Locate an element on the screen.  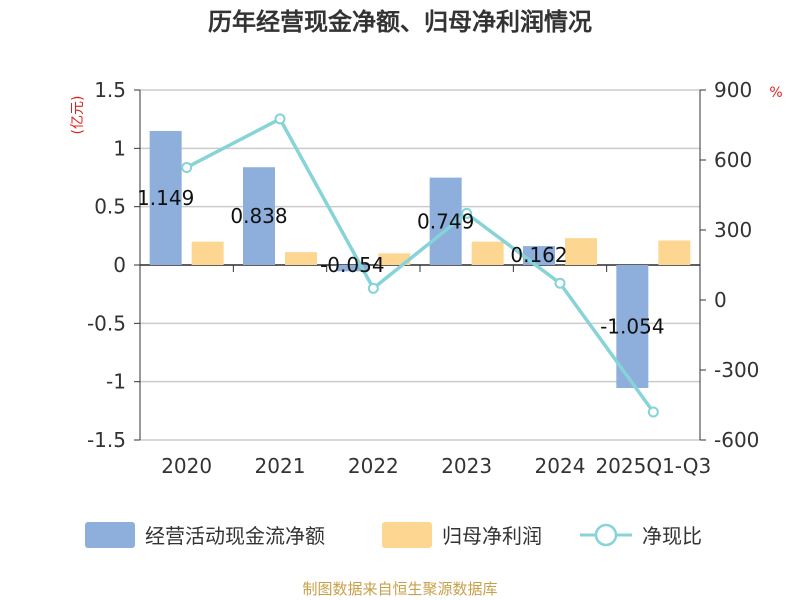
legend-item-cashflow: 经营活动现金流净额 is located at coordinates (205, 535).